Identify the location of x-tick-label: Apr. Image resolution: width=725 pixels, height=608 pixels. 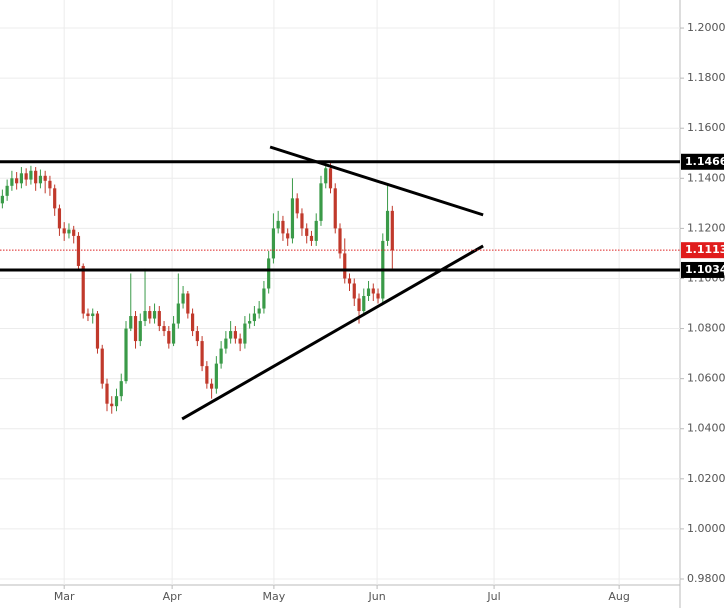
(173, 596).